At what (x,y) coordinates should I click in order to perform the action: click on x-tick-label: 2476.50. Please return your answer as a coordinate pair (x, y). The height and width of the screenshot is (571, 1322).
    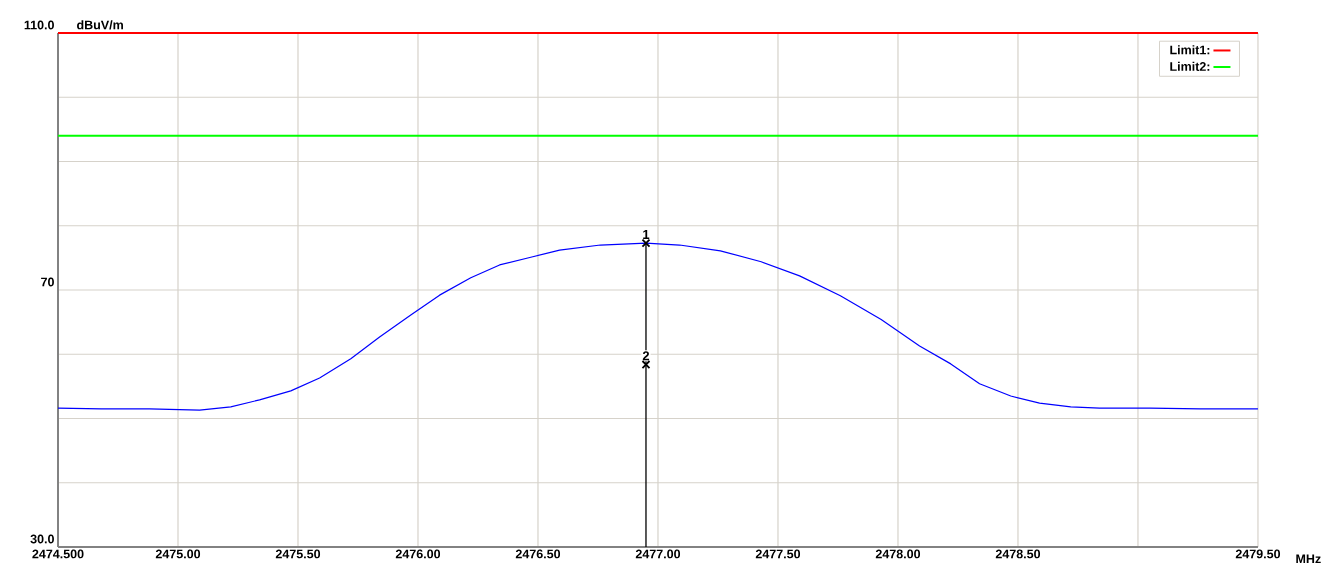
    Looking at the image, I should click on (538, 554).